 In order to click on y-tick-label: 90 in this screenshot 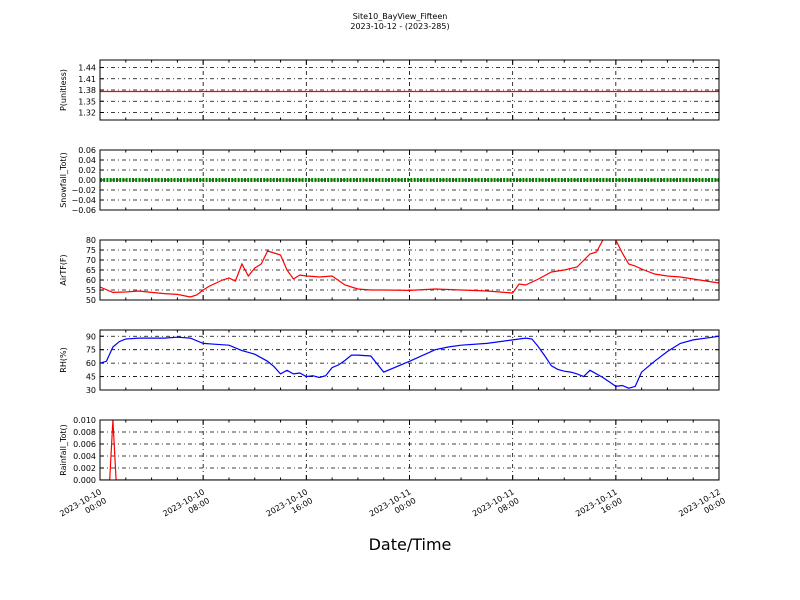, I will do `click(91, 336)`.